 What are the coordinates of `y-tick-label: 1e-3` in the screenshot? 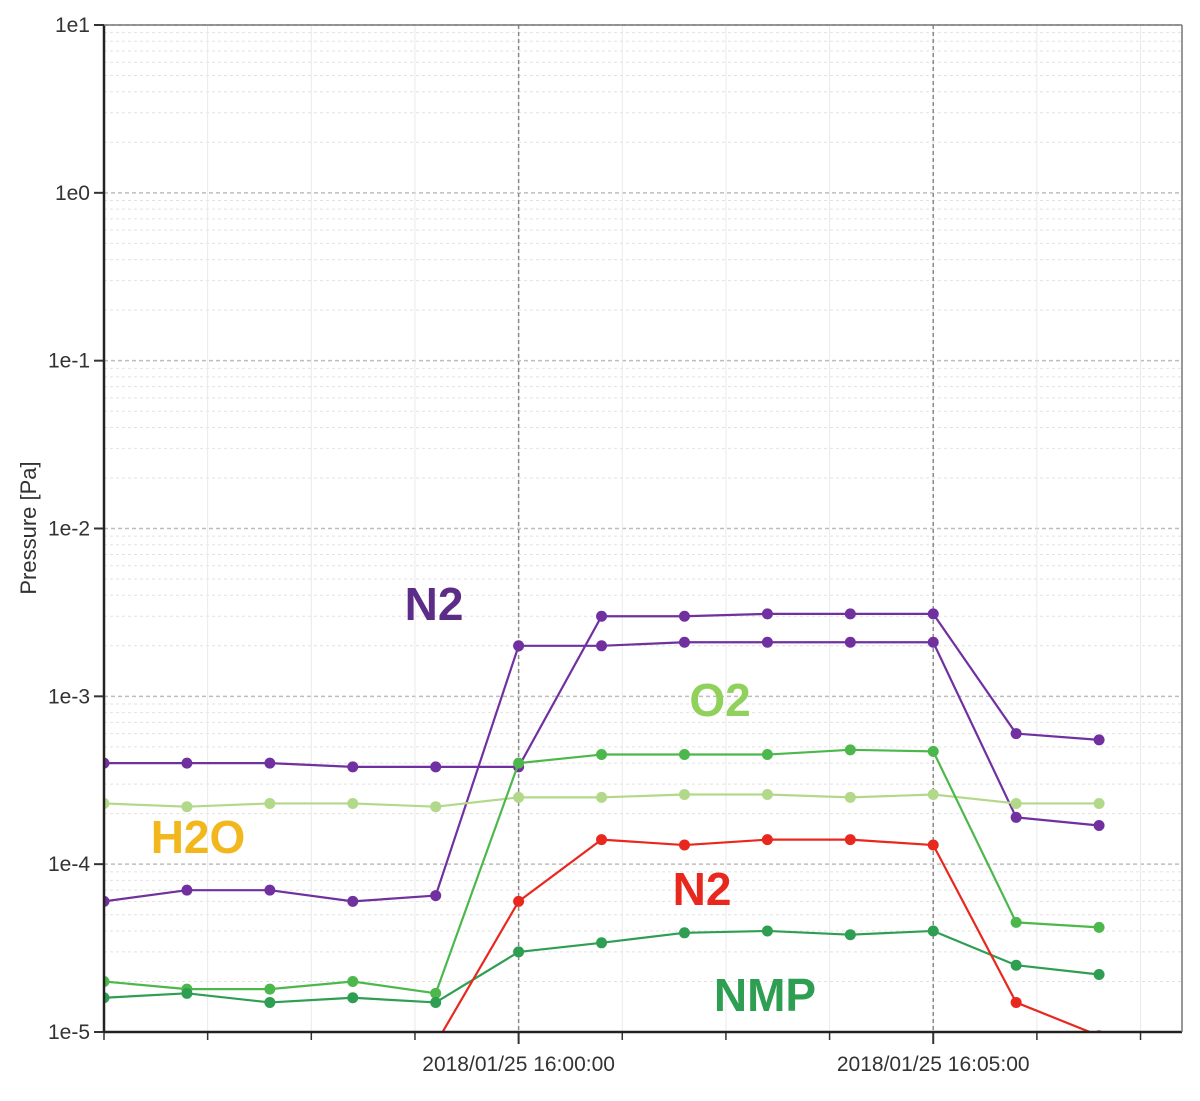 It's located at (69, 696).